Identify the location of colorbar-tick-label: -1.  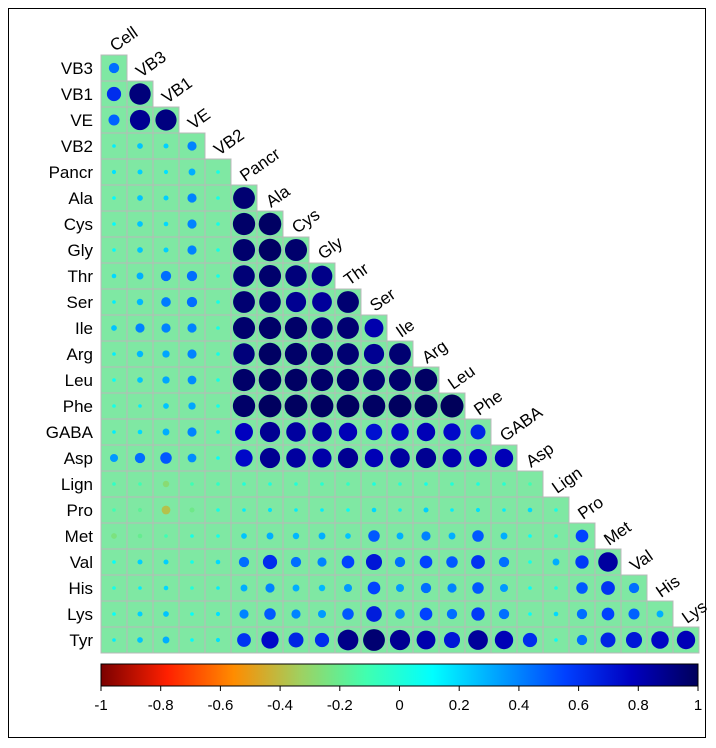
(100, 705).